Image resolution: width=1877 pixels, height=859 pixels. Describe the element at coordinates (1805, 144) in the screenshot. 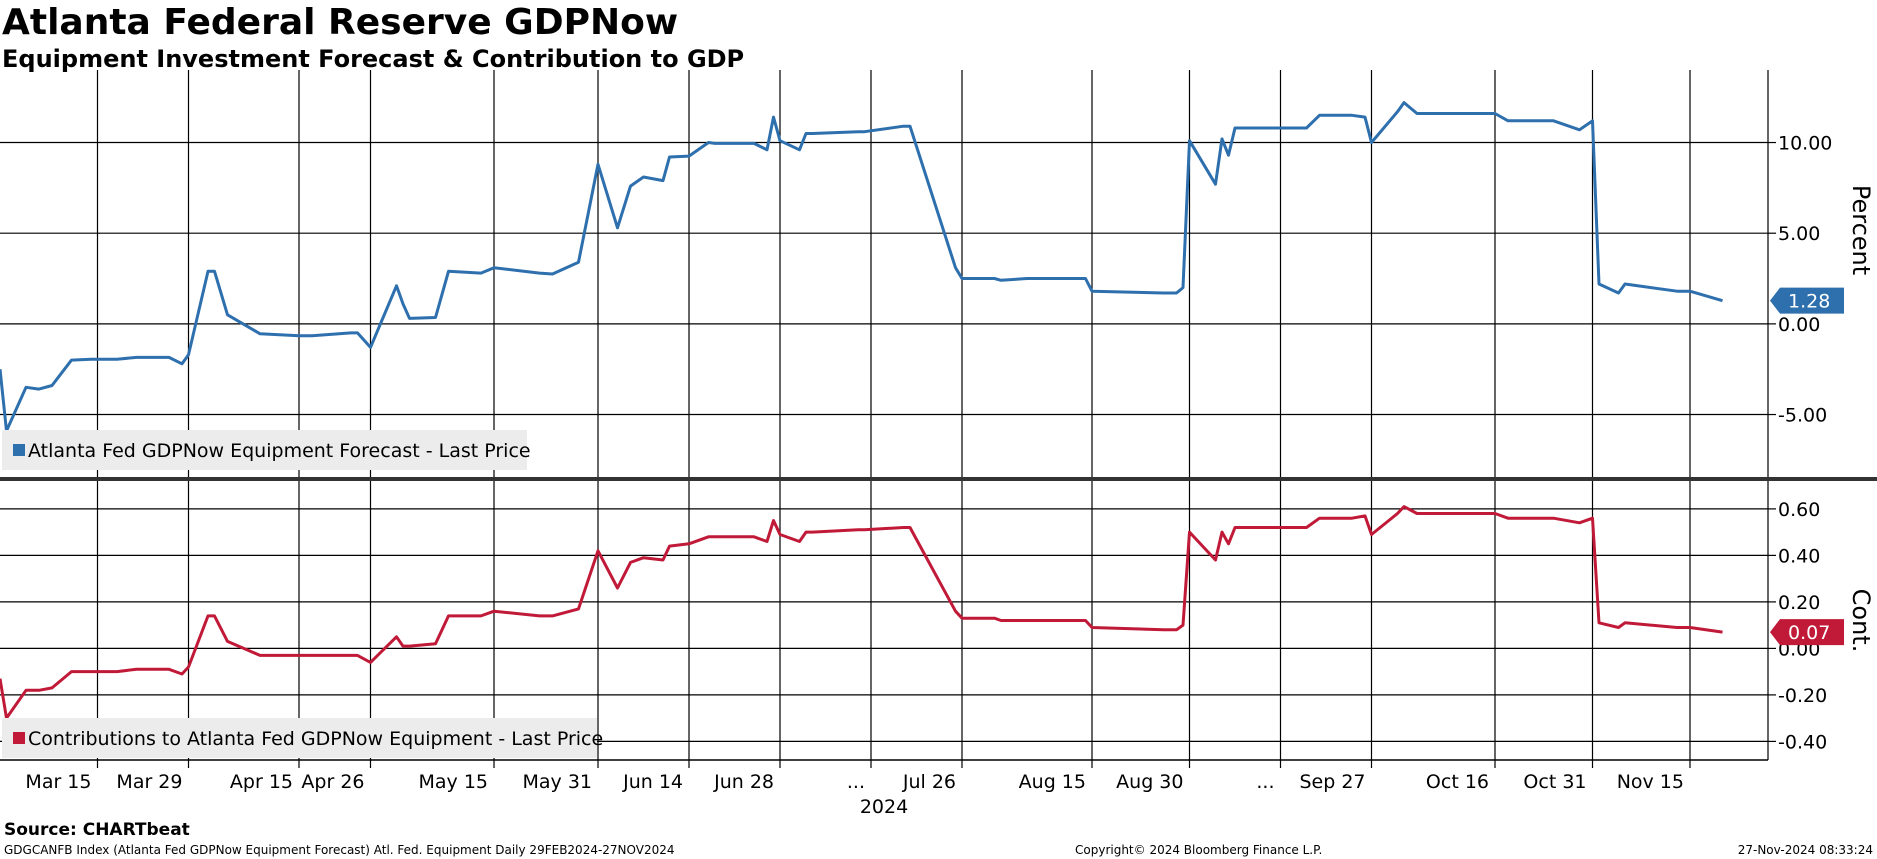

I see `y-tick-label: 10.00` at that location.